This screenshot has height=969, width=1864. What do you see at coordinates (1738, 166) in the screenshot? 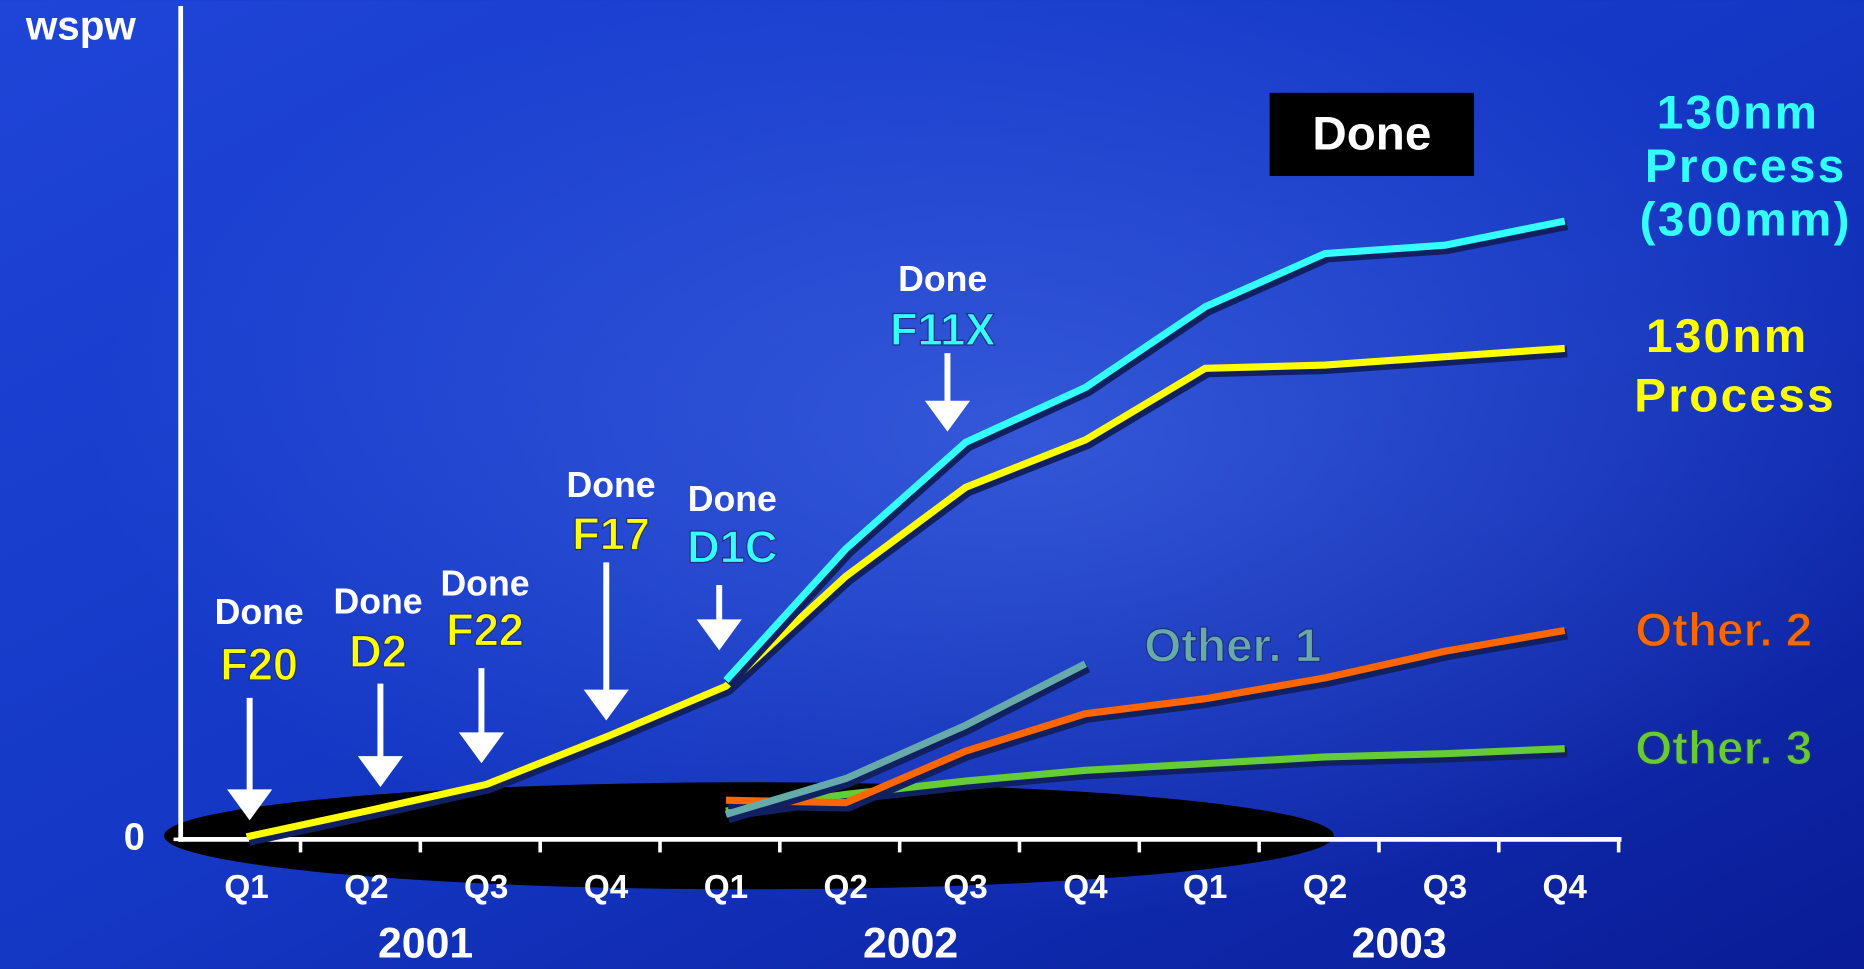
I see `legend-label: 130nm Process (300mm)` at bounding box center [1738, 166].